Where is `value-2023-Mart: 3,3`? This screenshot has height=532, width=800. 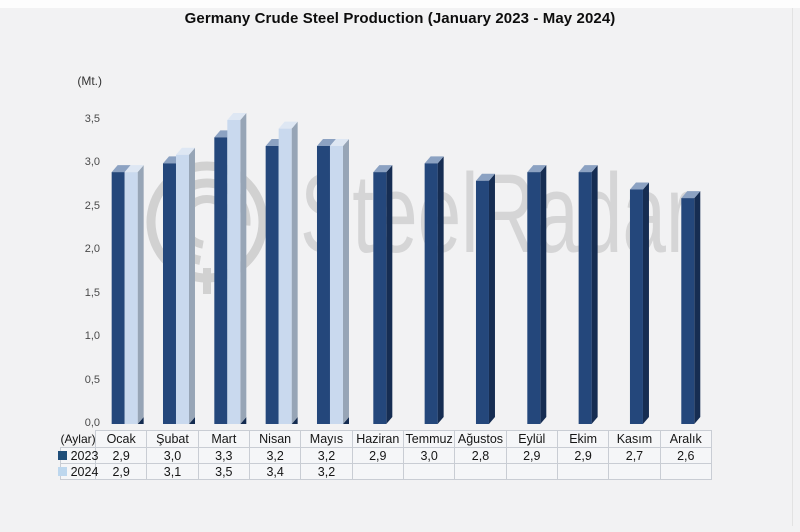
value-2023-Mart: 3,3 is located at coordinates (223, 455).